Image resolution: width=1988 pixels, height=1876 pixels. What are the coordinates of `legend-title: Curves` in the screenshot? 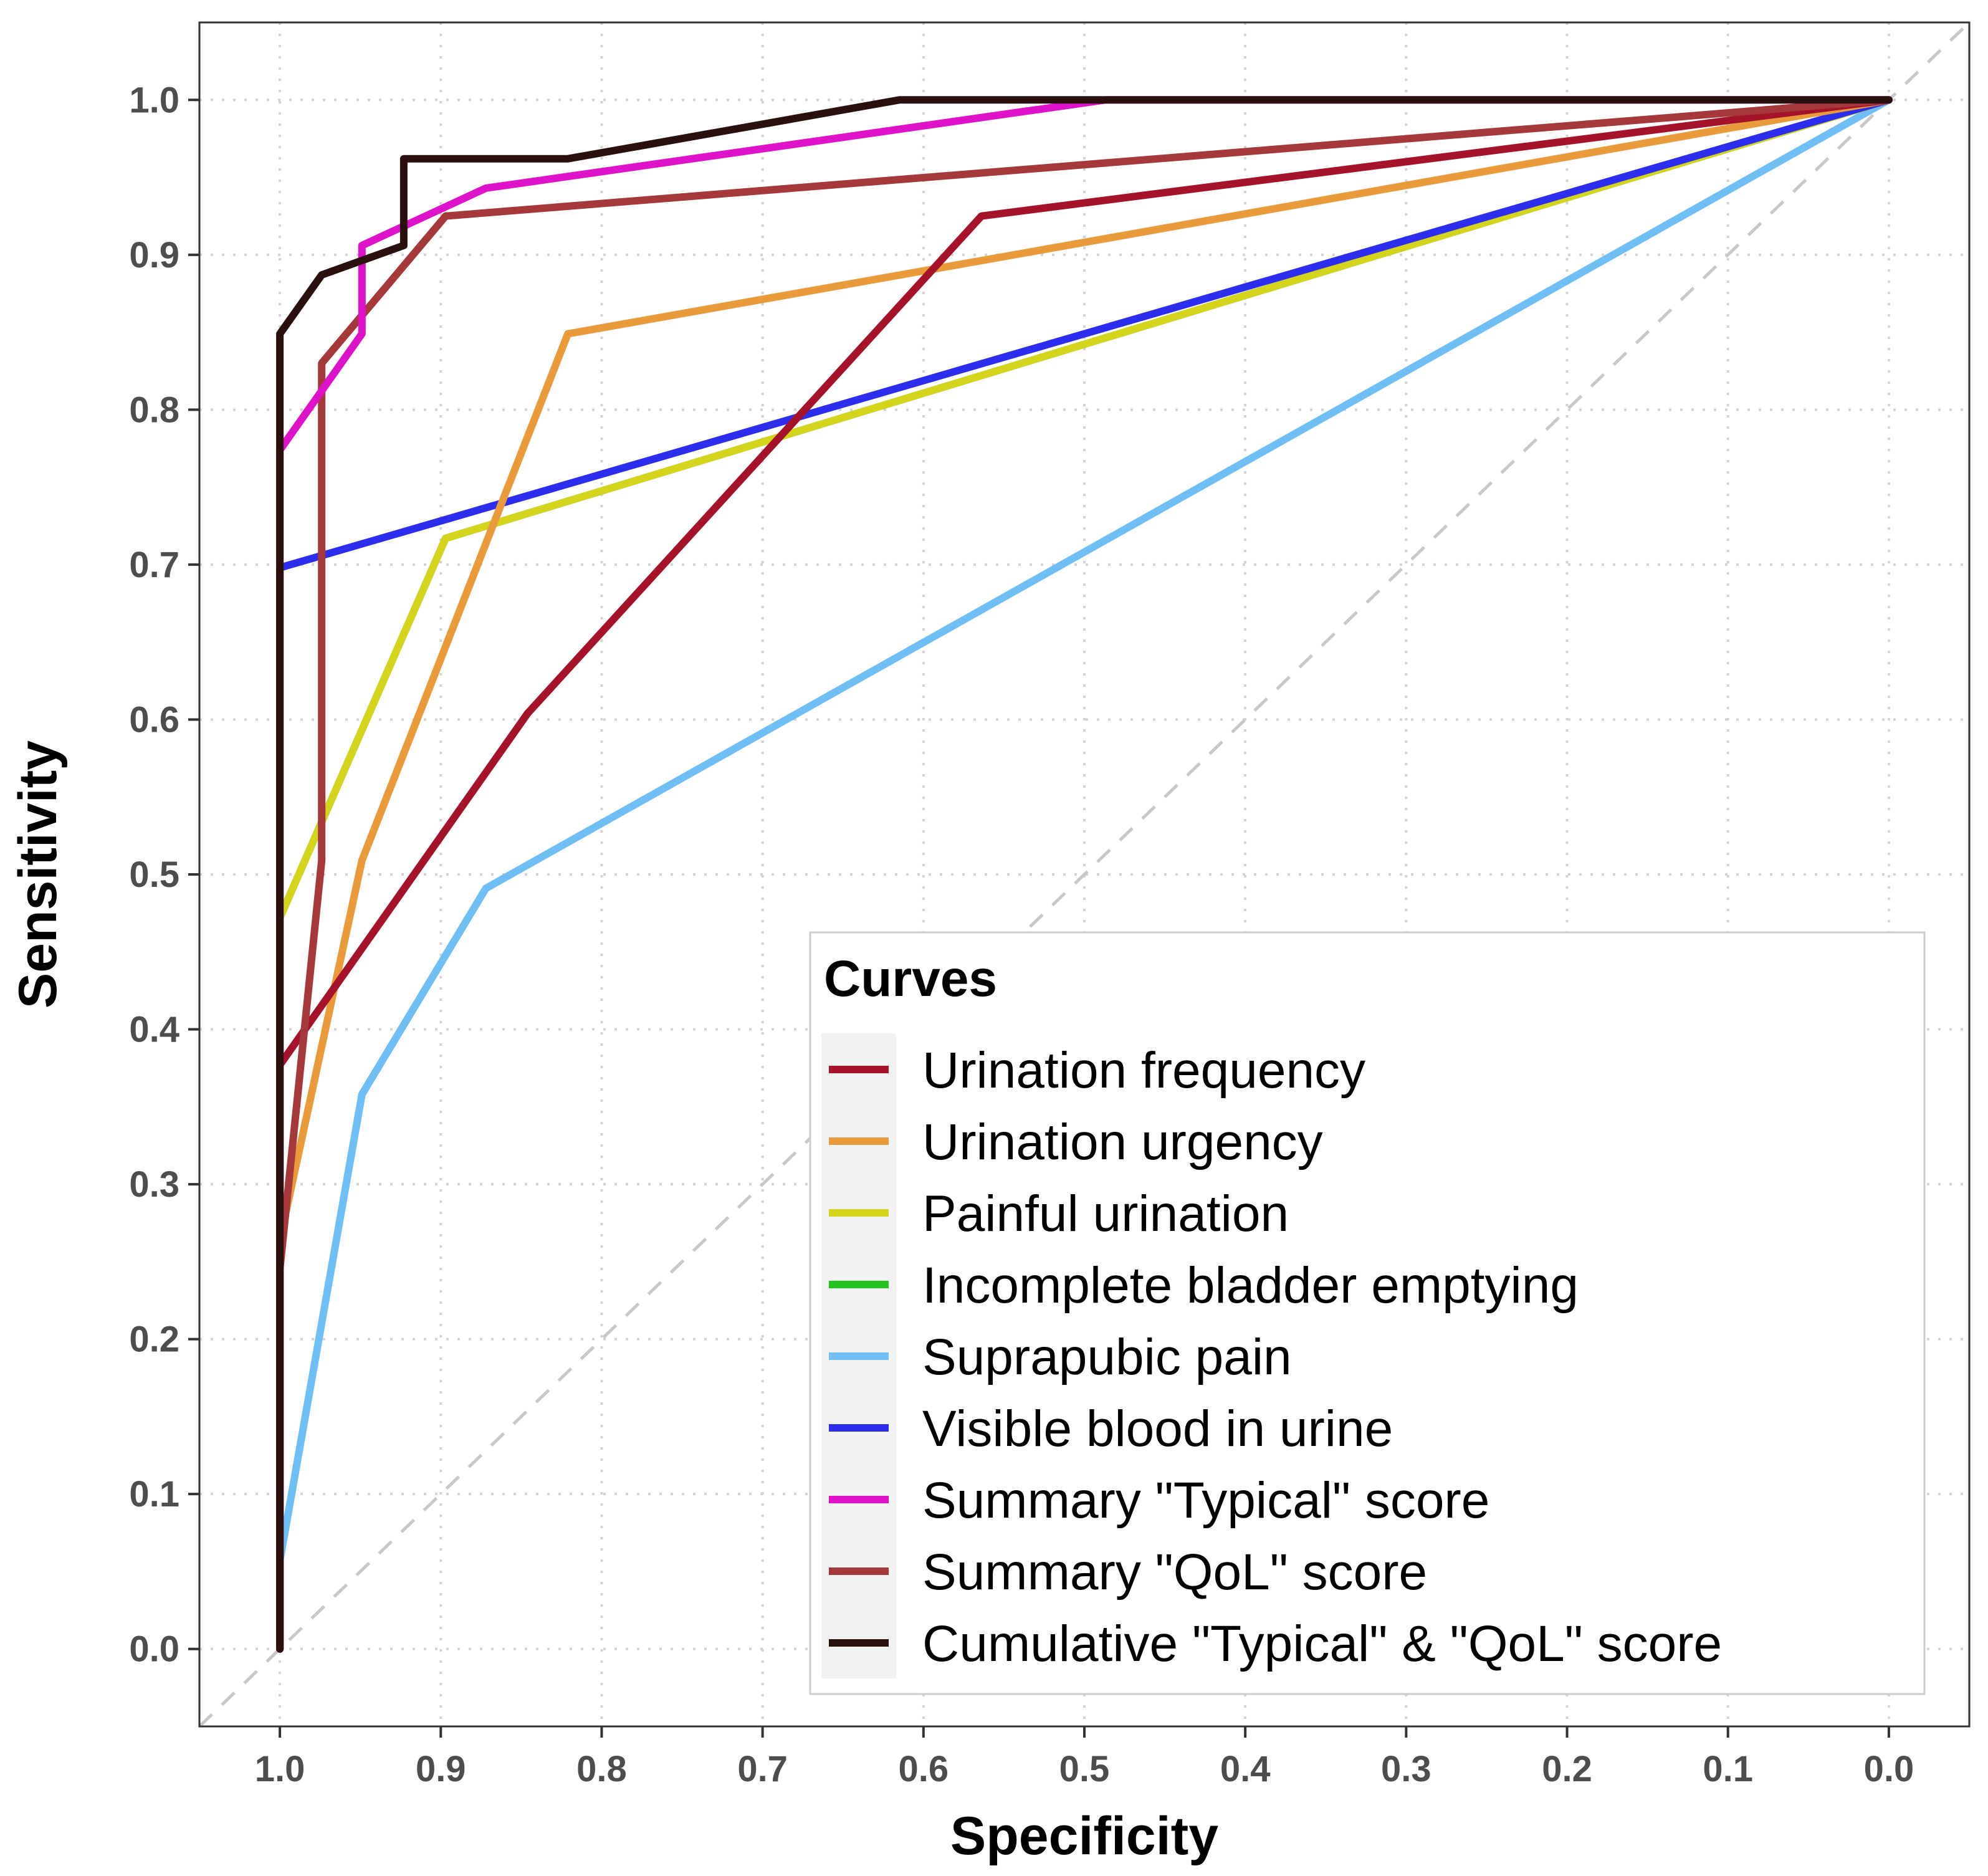 It's located at (911, 979).